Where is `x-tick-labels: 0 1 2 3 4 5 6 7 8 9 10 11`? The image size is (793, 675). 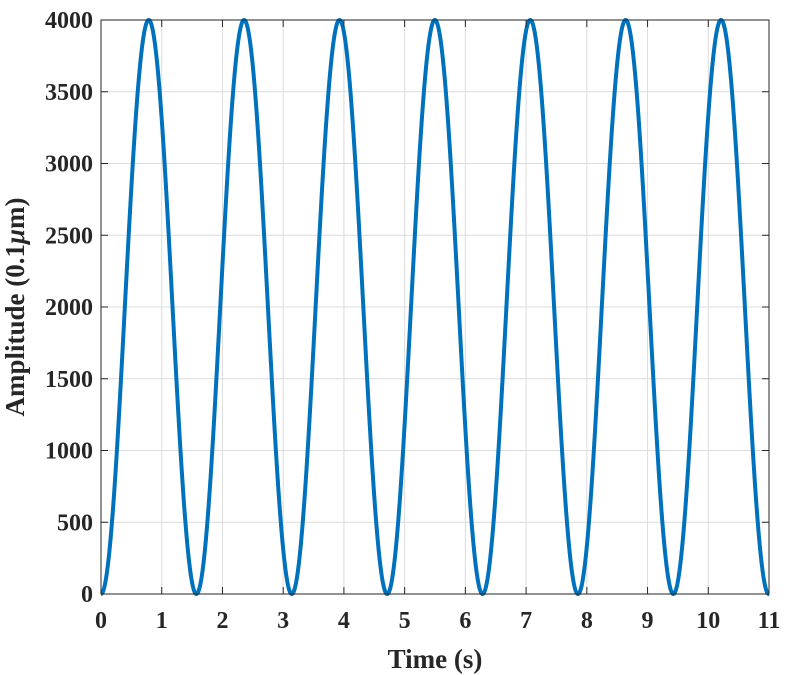
x-tick-labels: 0 1 2 3 4 5 6 7 8 9 10 11 is located at coordinates (437, 621).